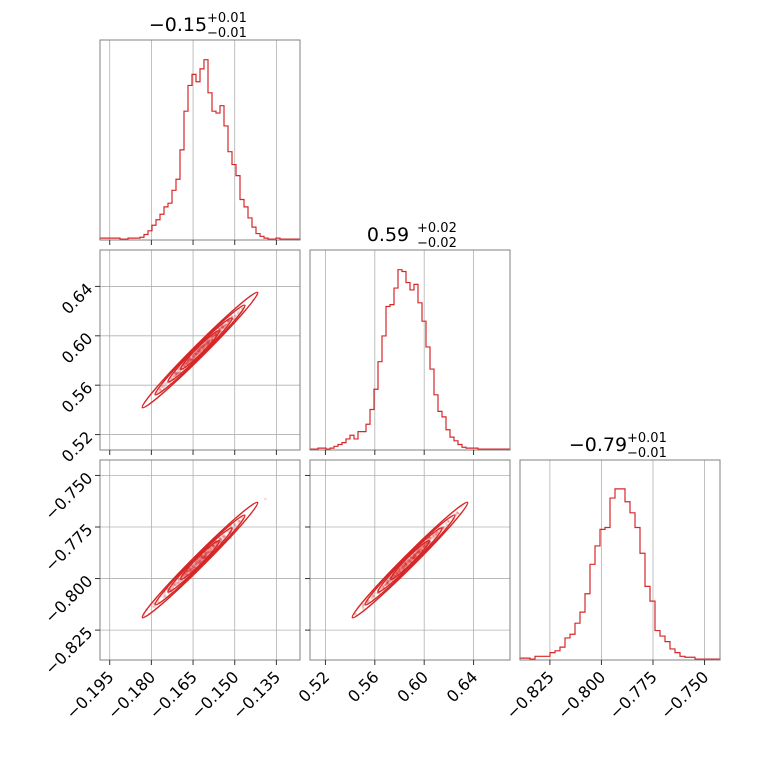  What do you see at coordinates (647, 453) in the screenshot?
I see `param-title-lower-error: −0.01` at bounding box center [647, 453].